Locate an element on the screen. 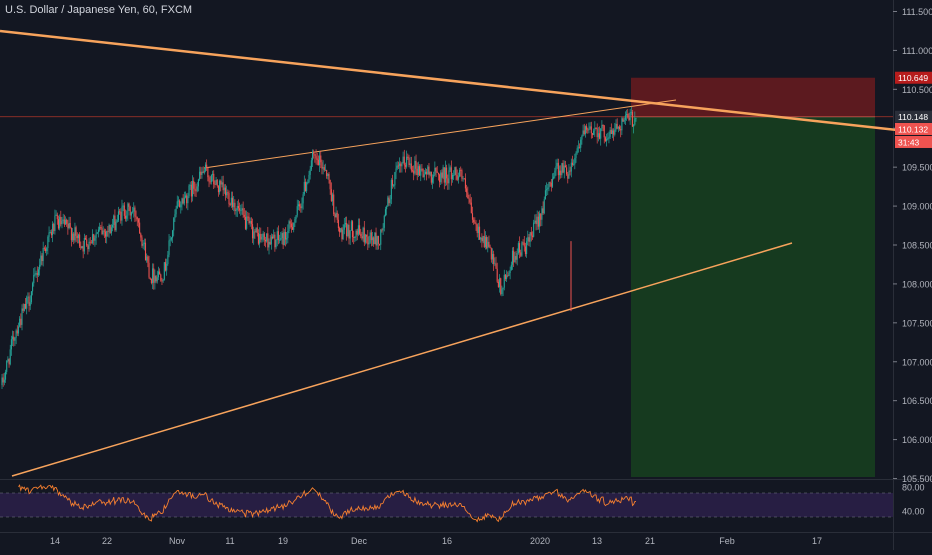 This screenshot has width=932, height=555. time-tick-label: 19 is located at coordinates (283, 541).